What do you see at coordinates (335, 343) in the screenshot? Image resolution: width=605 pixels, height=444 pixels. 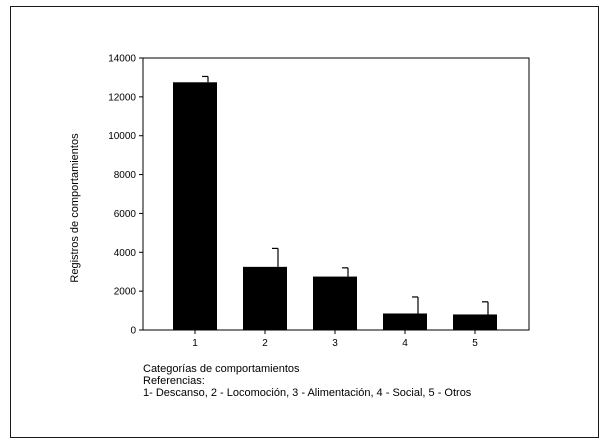 I see `x-tick-label: 3` at bounding box center [335, 343].